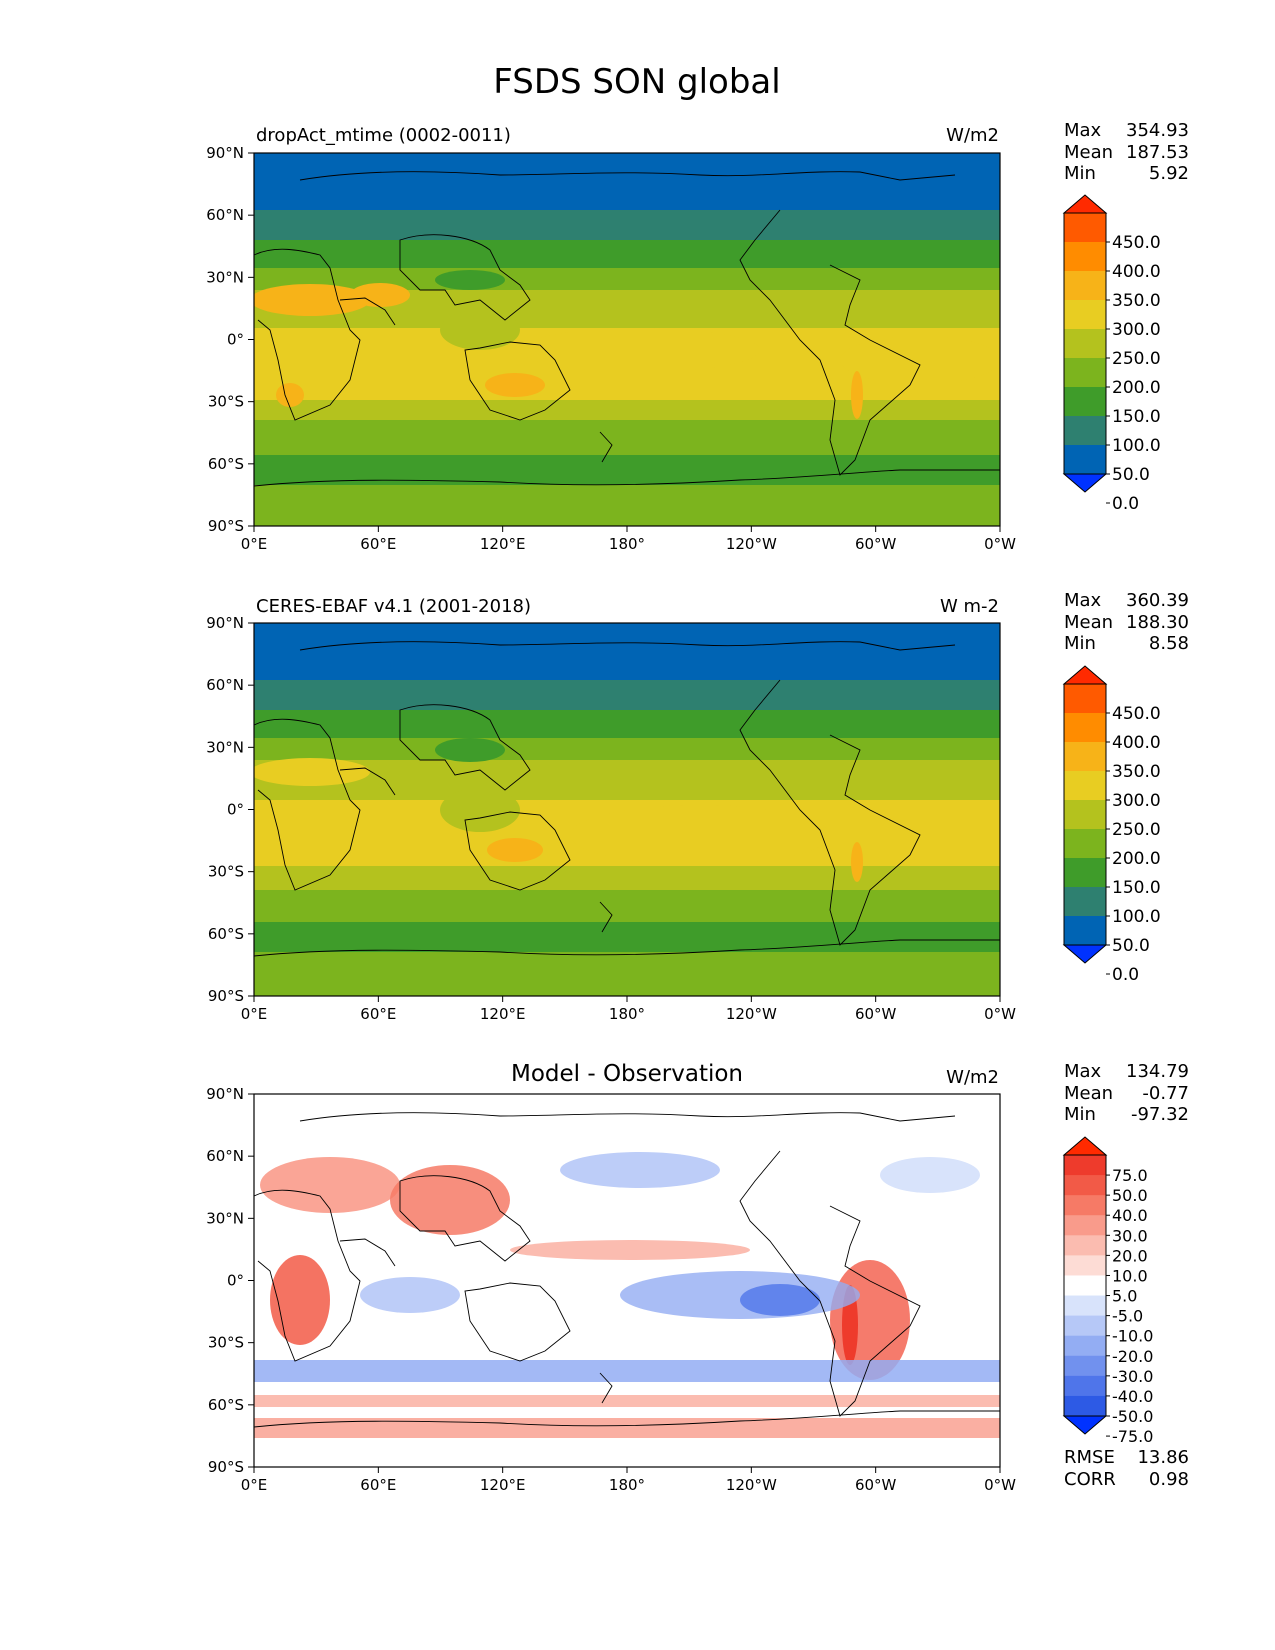 The height and width of the screenshot is (1650, 1275). I want to click on diff-indian-cool, so click(410, 1295).